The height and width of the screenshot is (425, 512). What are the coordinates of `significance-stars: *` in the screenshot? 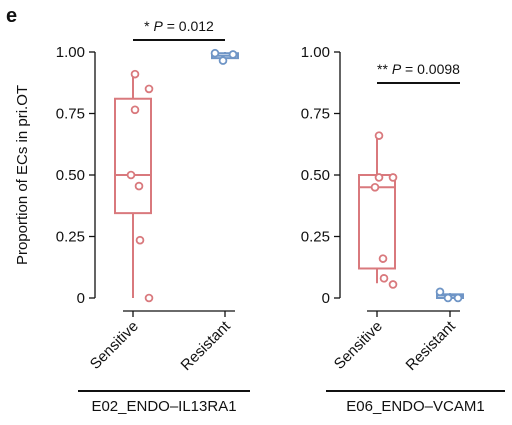 It's located at (148, 26).